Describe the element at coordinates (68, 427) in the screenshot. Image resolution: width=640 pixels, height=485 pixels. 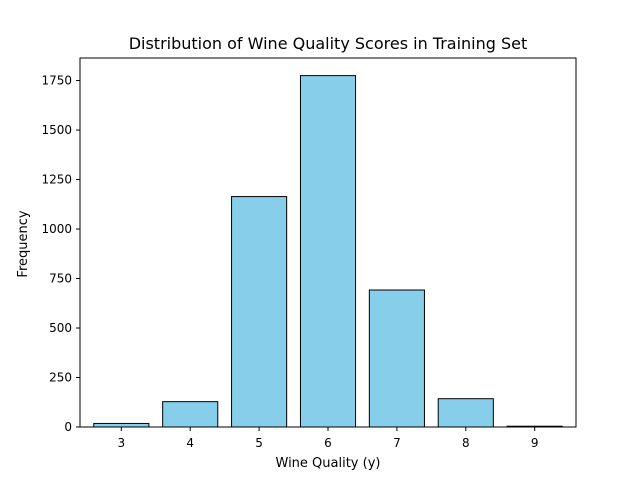
I see `y-tick-label-0: 0` at that location.